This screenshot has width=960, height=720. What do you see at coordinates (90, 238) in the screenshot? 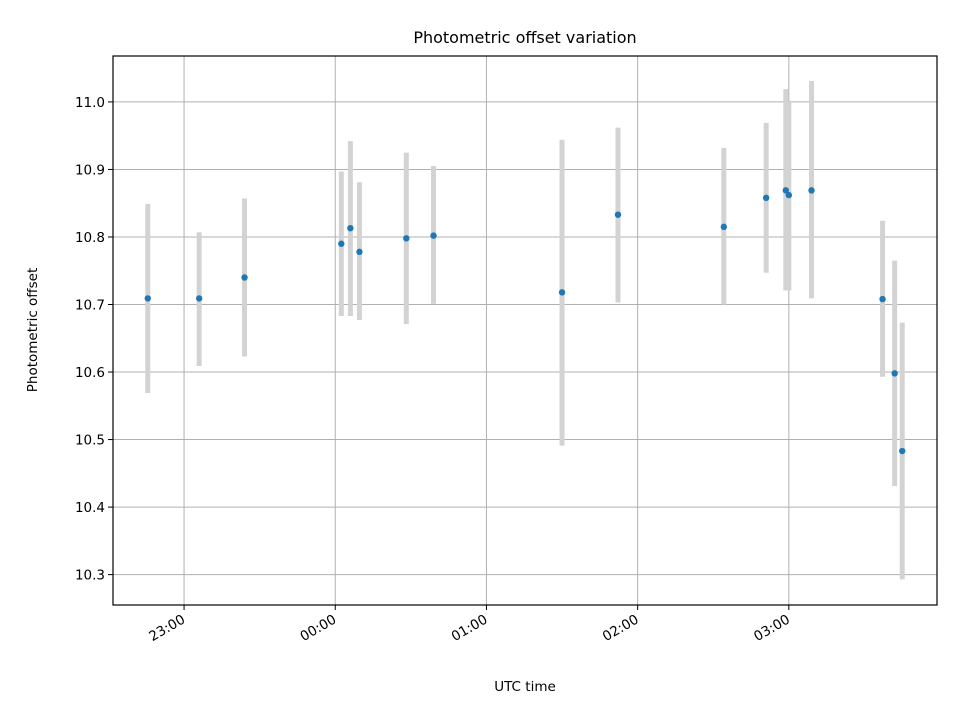
I see `y-tick-label: 10.8` at bounding box center [90, 238].